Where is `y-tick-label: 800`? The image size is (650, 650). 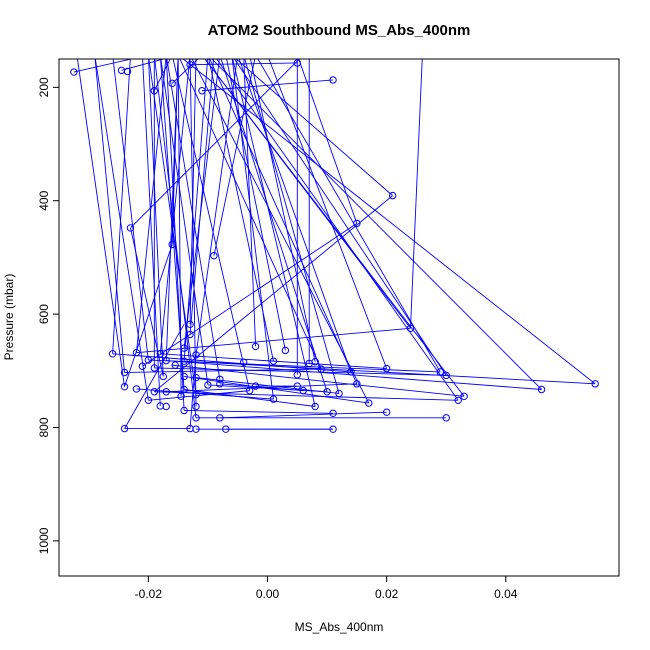 y-tick-label: 800 is located at coordinates (44, 427).